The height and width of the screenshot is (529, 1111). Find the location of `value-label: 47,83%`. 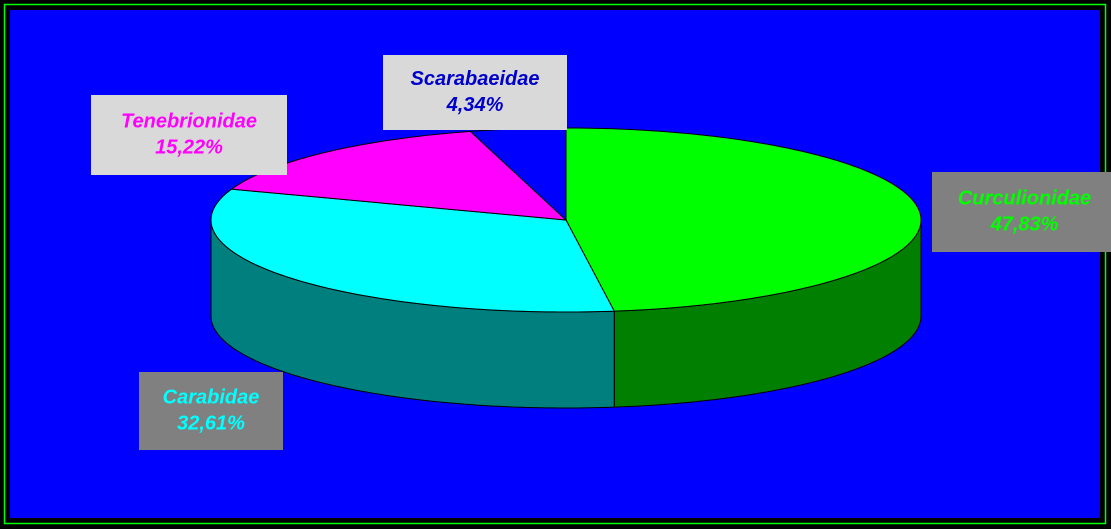

value-label: 47,83% is located at coordinates (1024, 224).